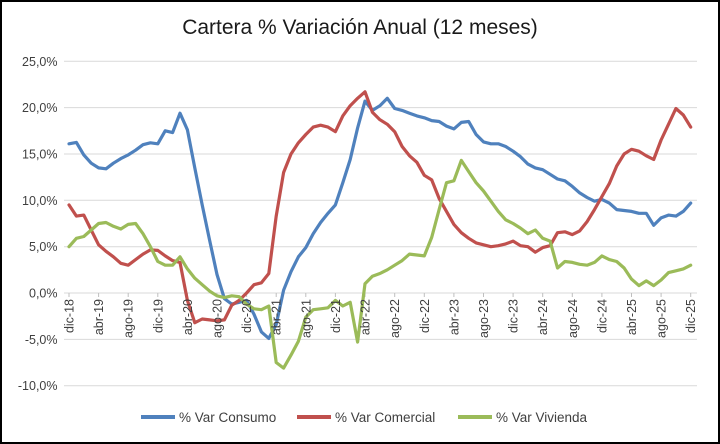 The height and width of the screenshot is (444, 720). What do you see at coordinates (691, 316) in the screenshot?
I see `x-axis-label: dic-25` at bounding box center [691, 316].